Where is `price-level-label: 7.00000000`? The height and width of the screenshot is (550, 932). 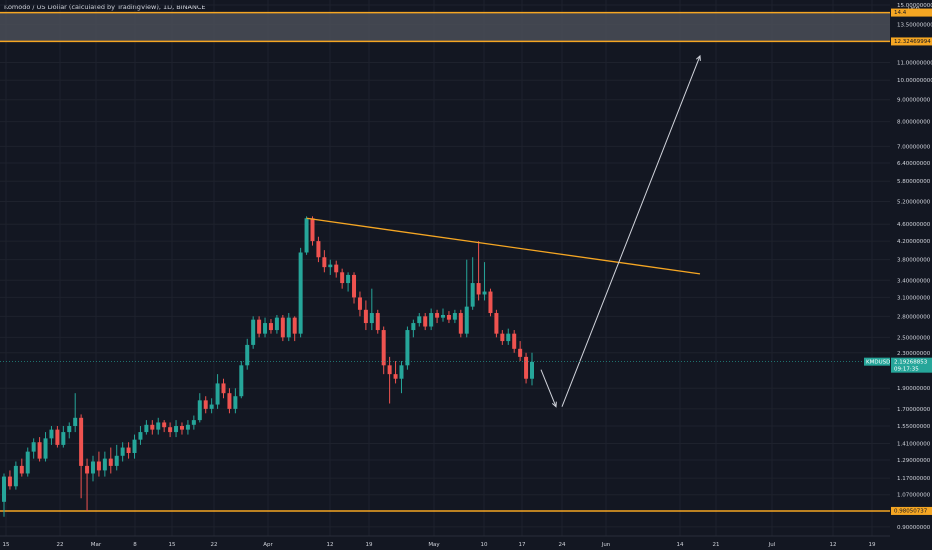 price-level-label: 7.00000000 is located at coordinates (914, 147).